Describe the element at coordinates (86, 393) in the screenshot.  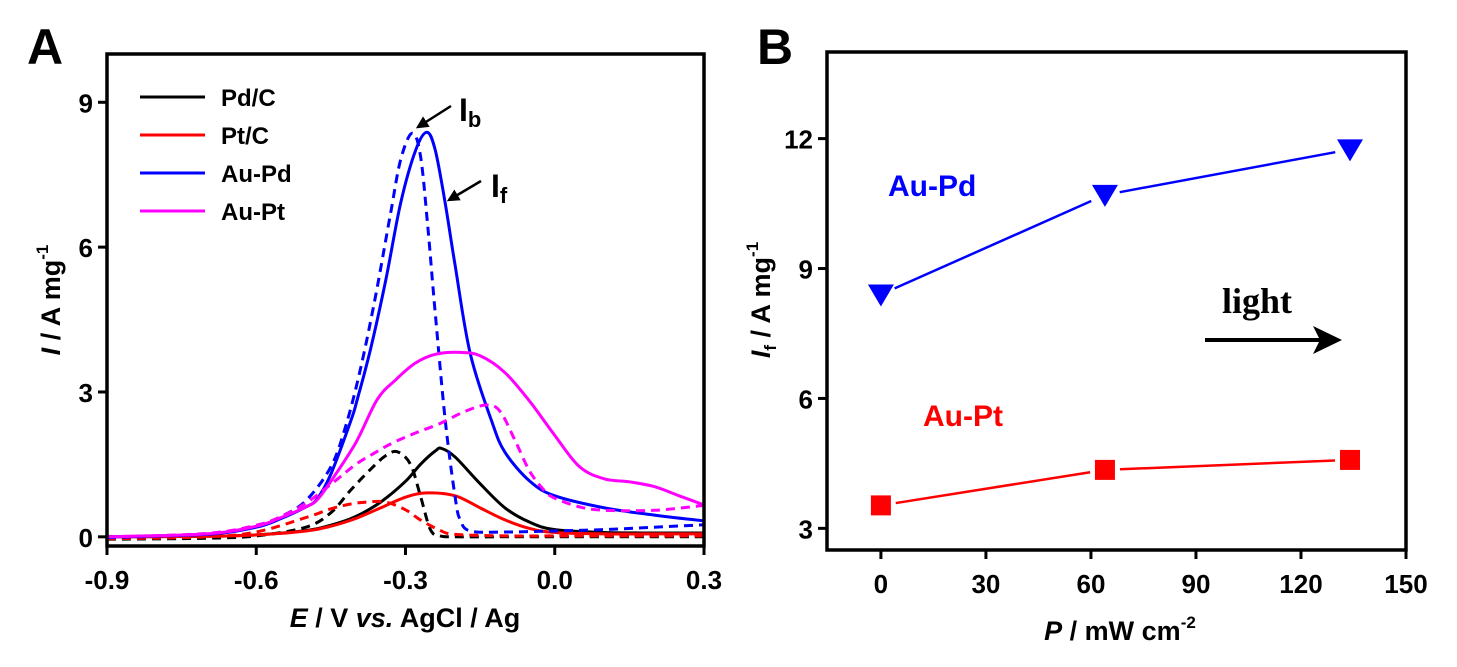
I see `panel-a-y-tick-label: 3` at that location.